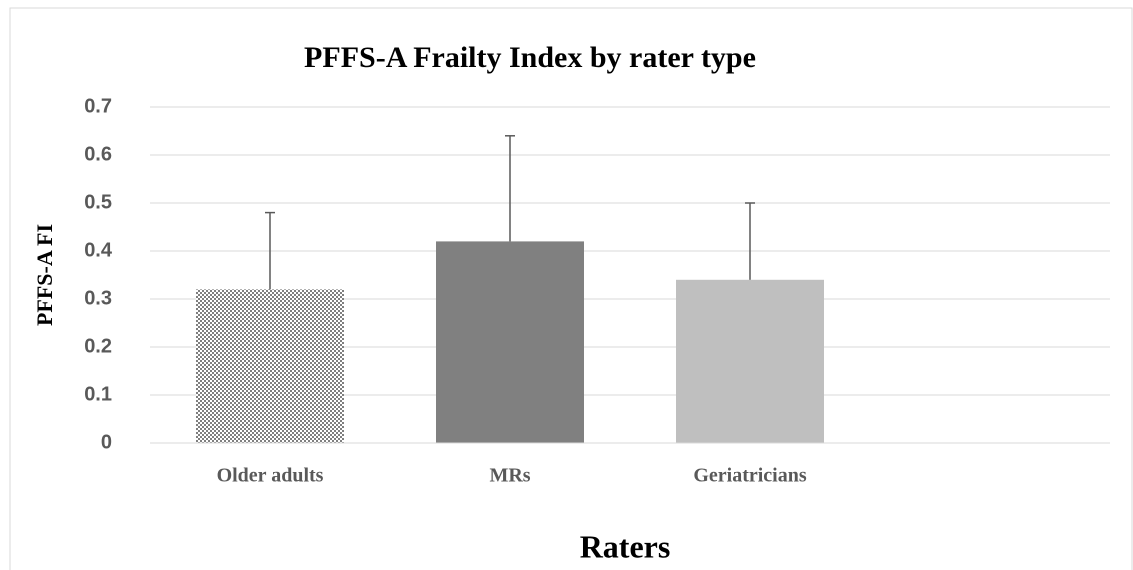 The width and height of the screenshot is (1133, 570). Describe the element at coordinates (509, 476) in the screenshot. I see `x-tick-label: MRs` at that location.